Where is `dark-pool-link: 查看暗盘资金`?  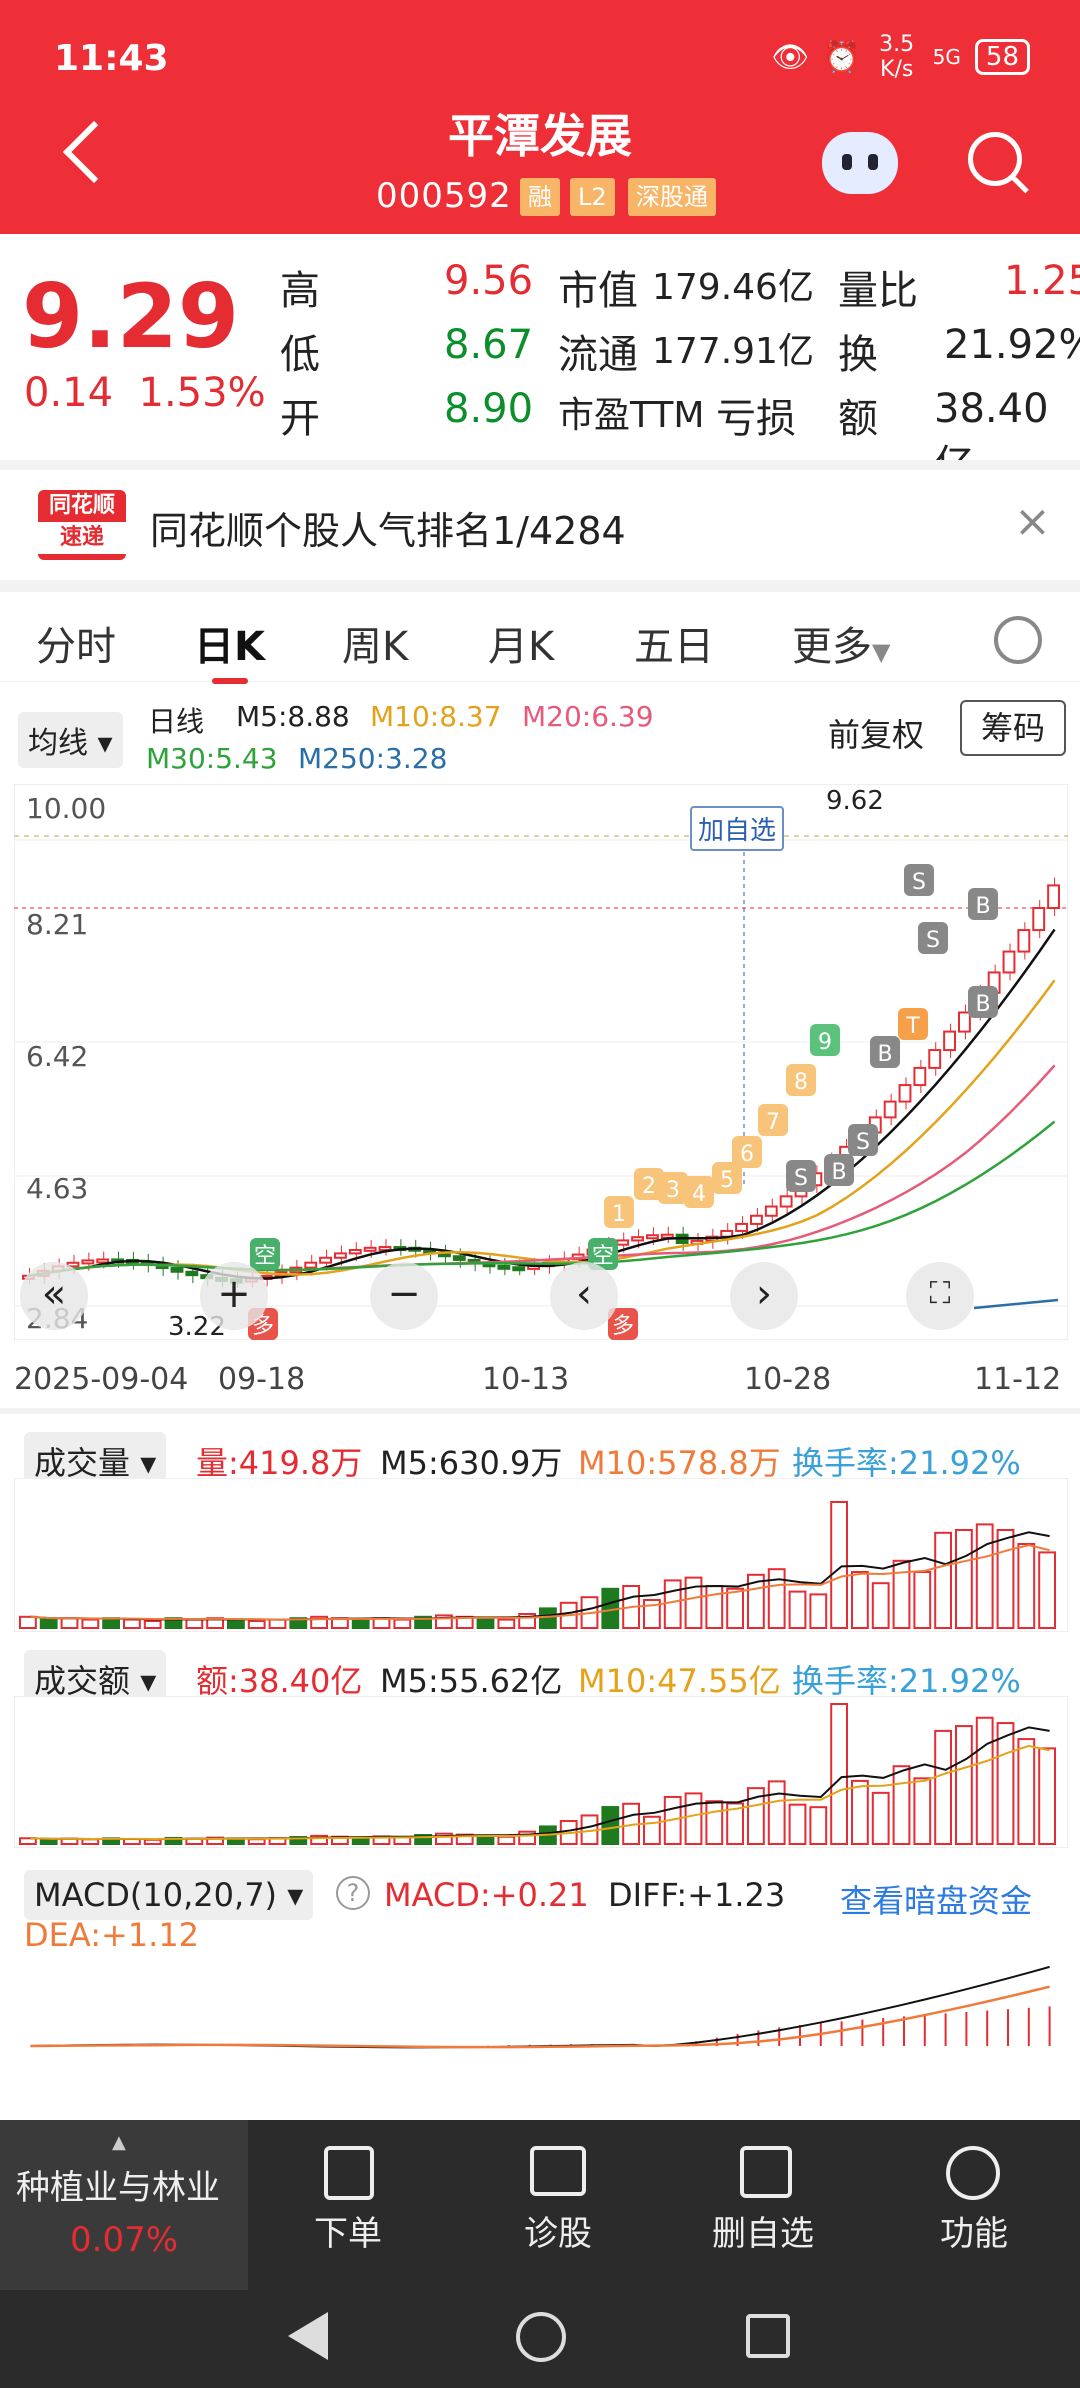 dark-pool-link: 查看暗盘资金 is located at coordinates (936, 1901).